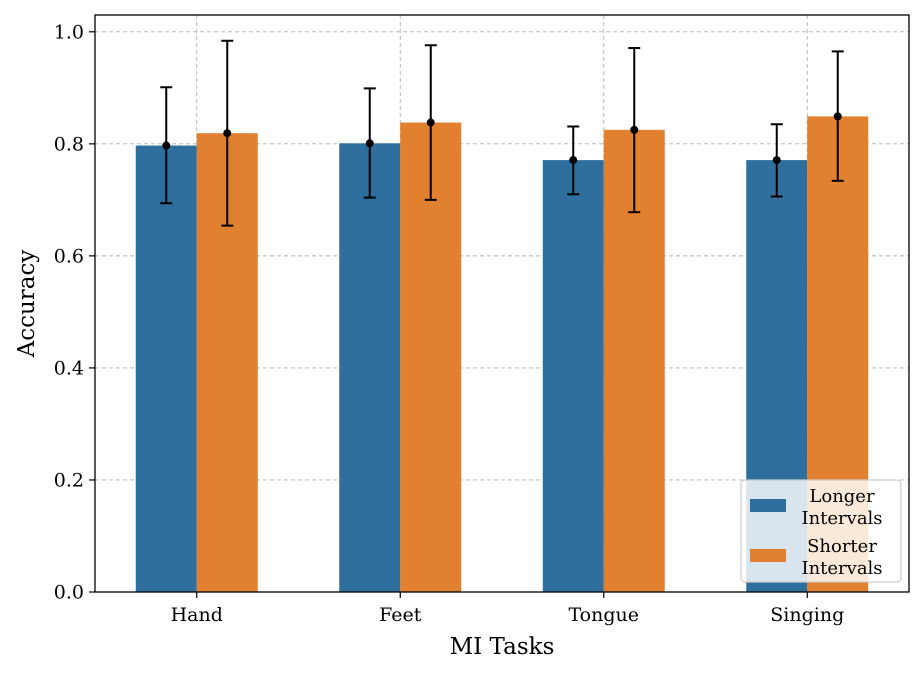 This screenshot has width=924, height=674. What do you see at coordinates (69, 256) in the screenshot?
I see `y-tick-label: 0.6` at bounding box center [69, 256].